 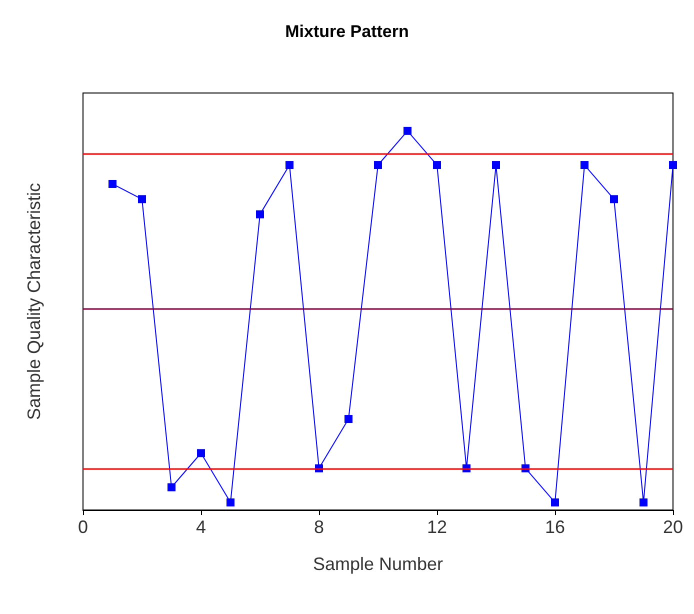 I want to click on x-tick-label: 20, so click(x=673, y=527).